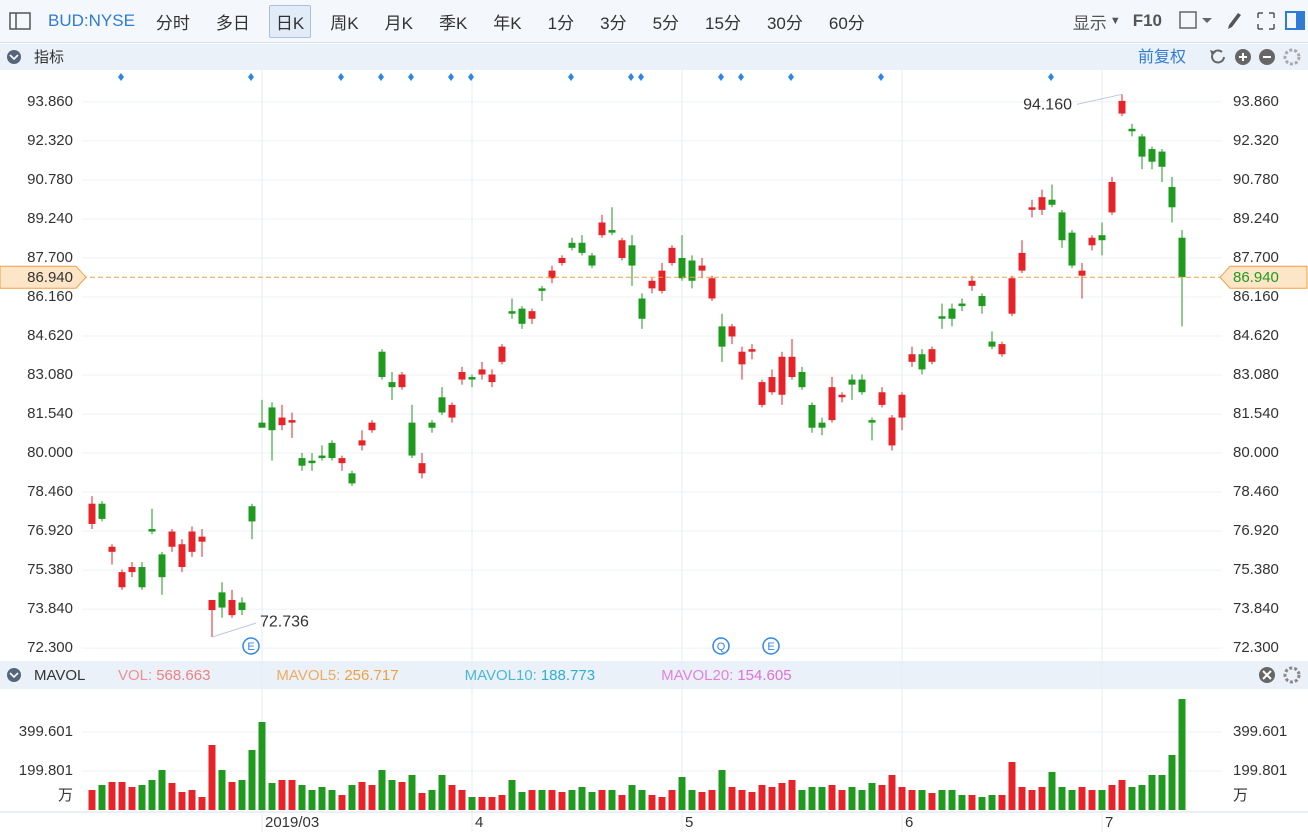 The width and height of the screenshot is (1308, 832). What do you see at coordinates (666, 23) in the screenshot?
I see `period-tab: 5分` at bounding box center [666, 23].